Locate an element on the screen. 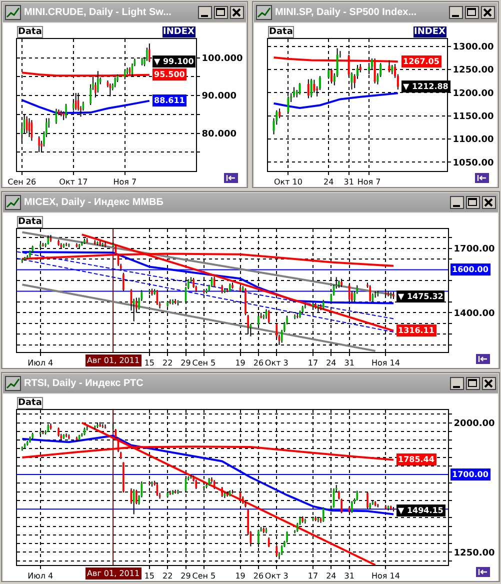 The height and width of the screenshot is (584, 501). data-label: 1267.05 is located at coordinates (421, 61).